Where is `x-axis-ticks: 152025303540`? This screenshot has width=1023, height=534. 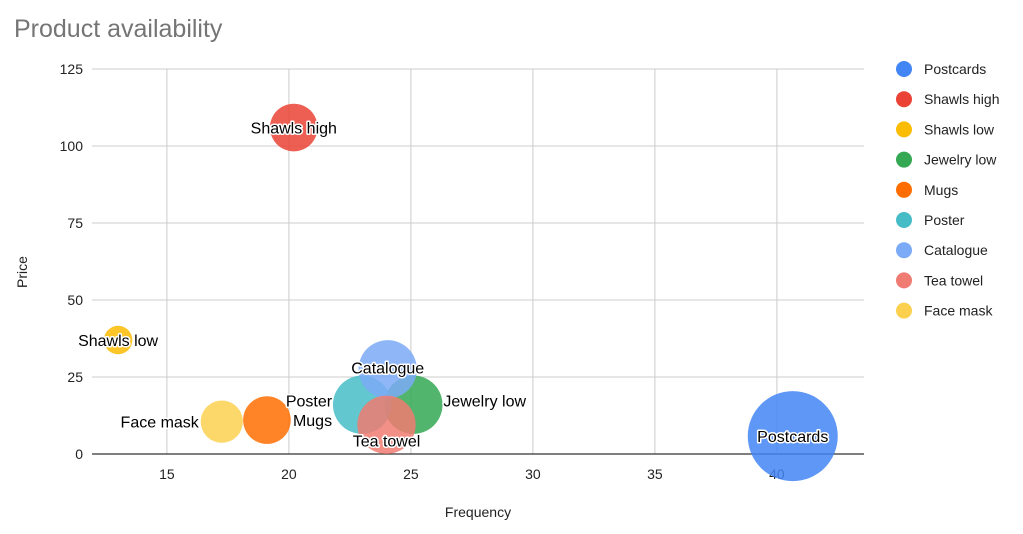
x-axis-ticks: 152025303540 is located at coordinates (472, 474).